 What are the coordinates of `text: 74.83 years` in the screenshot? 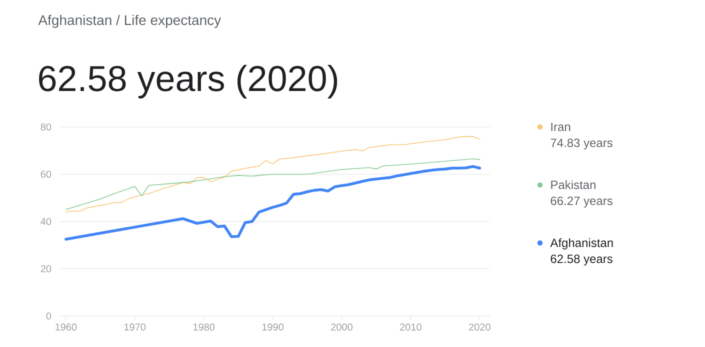 It's located at (581, 144).